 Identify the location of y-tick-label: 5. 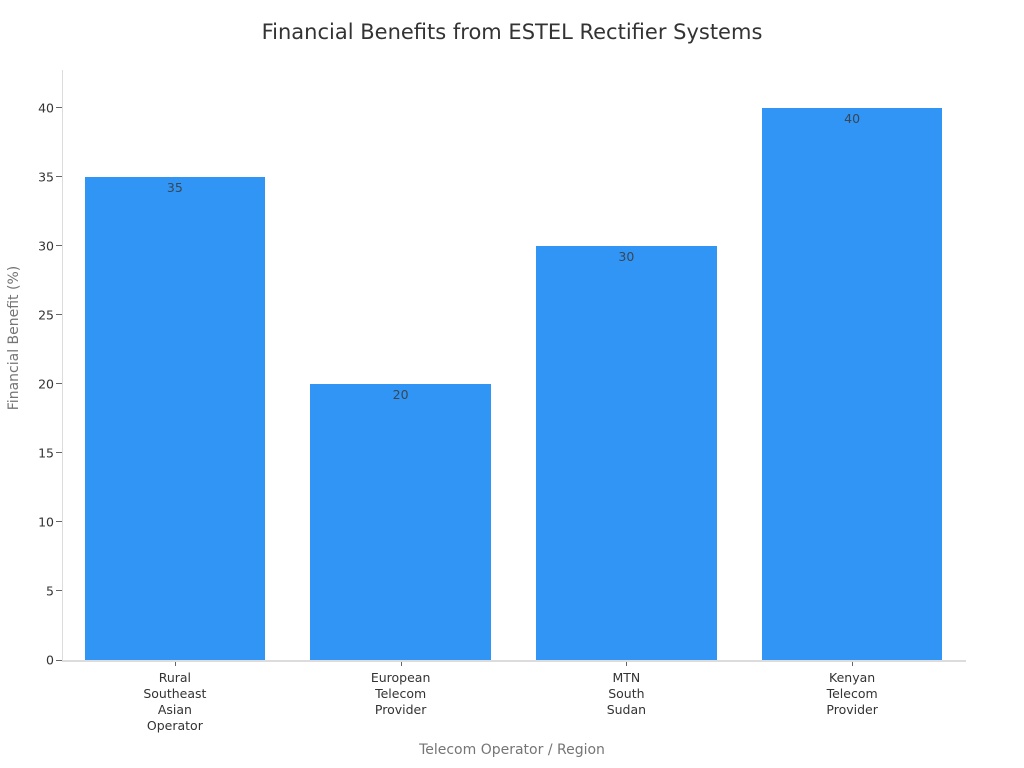
(50, 591).